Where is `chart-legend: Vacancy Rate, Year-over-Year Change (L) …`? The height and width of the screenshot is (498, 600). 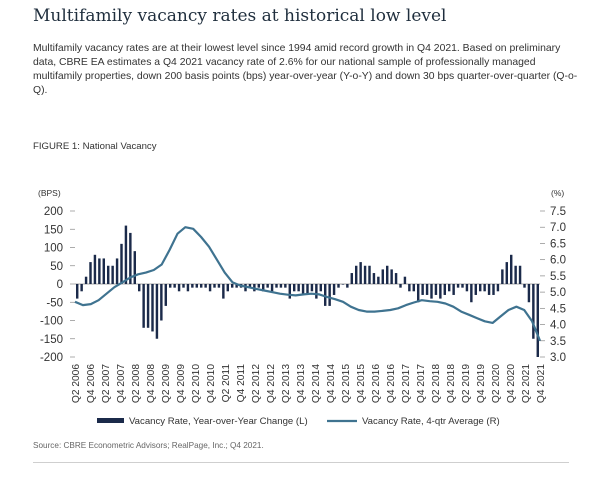
chart-legend: Vacancy Rate, Year-over-Year Change (L) … is located at coordinates (298, 421).